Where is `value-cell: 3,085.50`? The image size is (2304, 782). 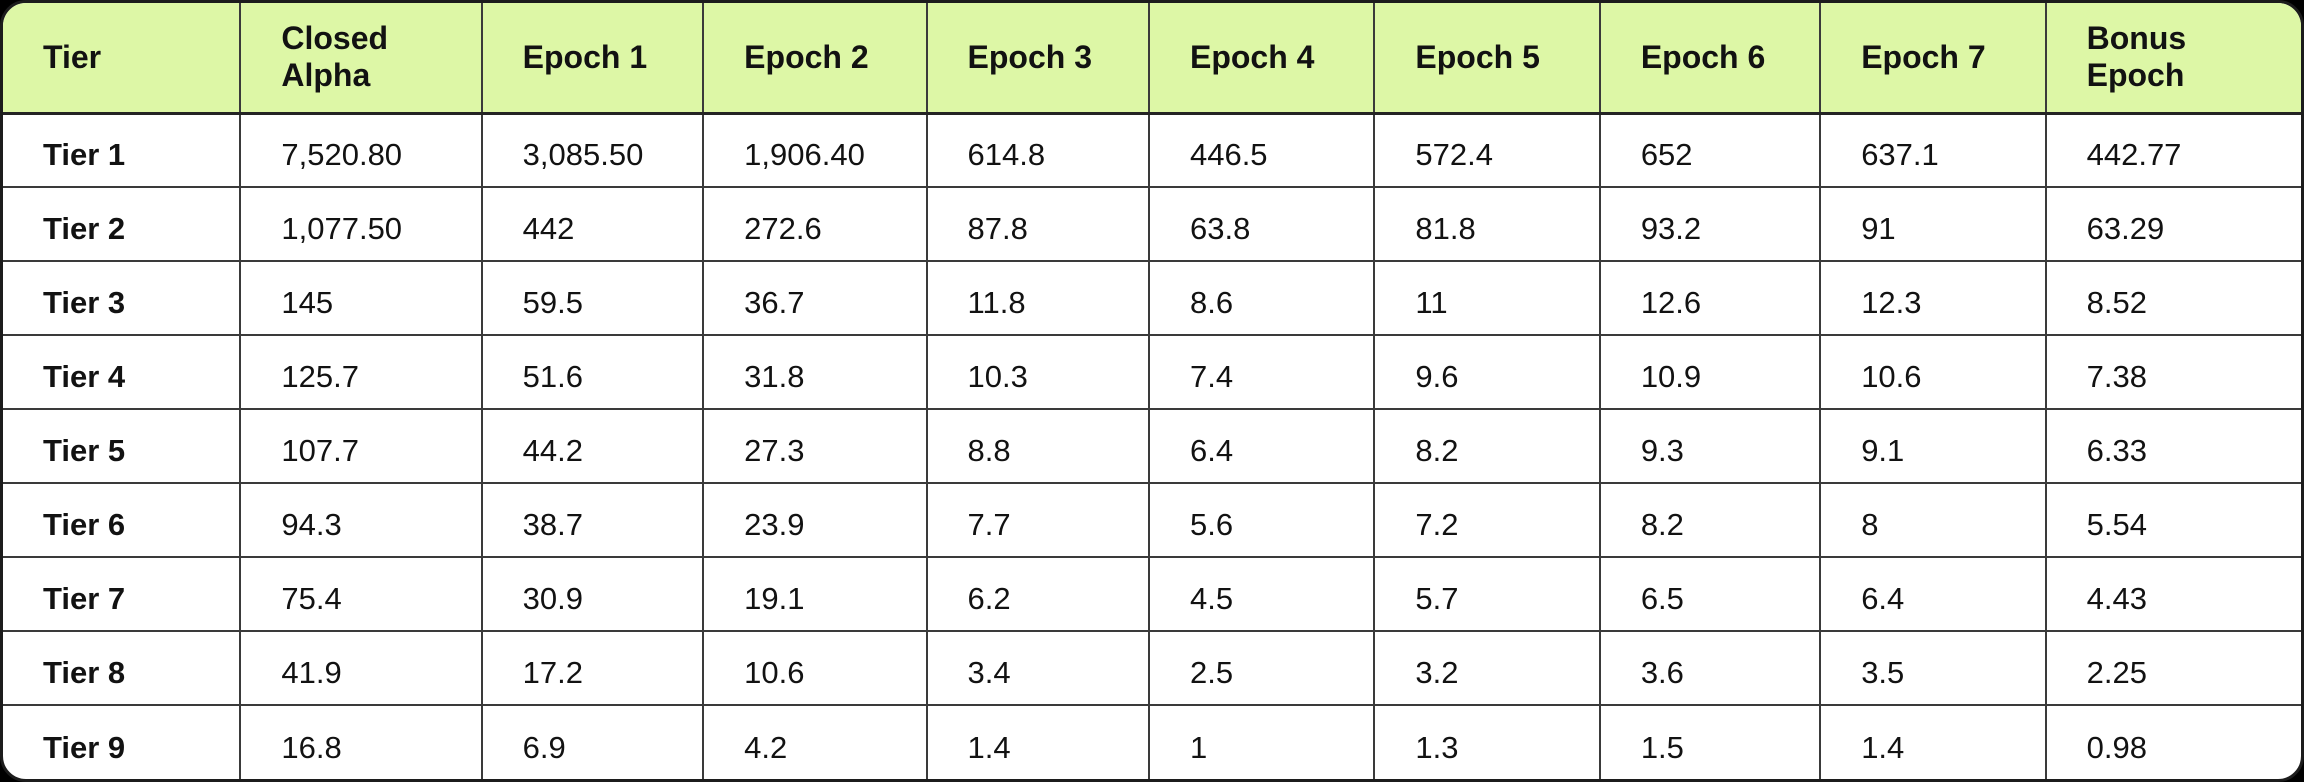
value-cell: 3,085.50 is located at coordinates (592, 150).